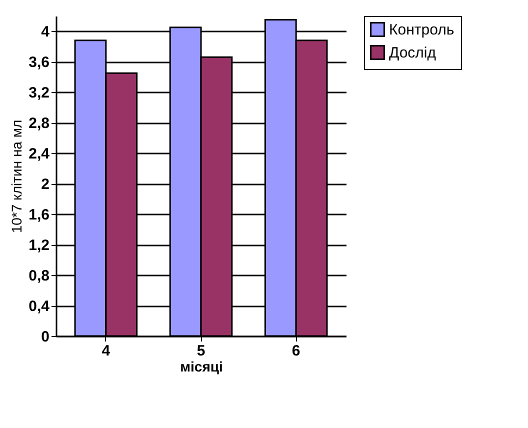 The image size is (528, 428). What do you see at coordinates (201, 351) in the screenshot?
I see `x-tick-label: 5` at bounding box center [201, 351].